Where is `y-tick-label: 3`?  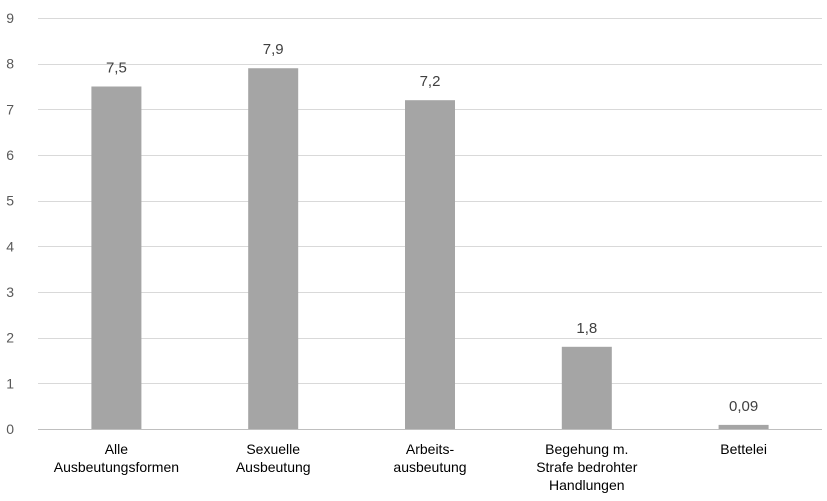
y-tick-label: 3 is located at coordinates (10, 292).